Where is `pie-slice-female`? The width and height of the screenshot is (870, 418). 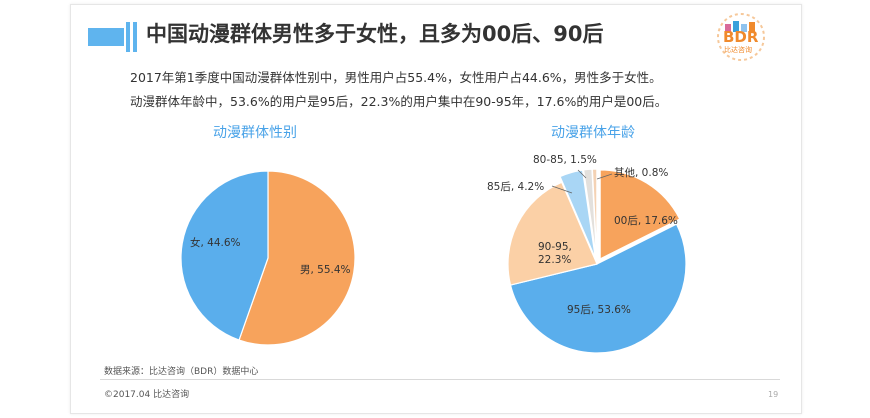 pie-slice-female is located at coordinates (224, 255).